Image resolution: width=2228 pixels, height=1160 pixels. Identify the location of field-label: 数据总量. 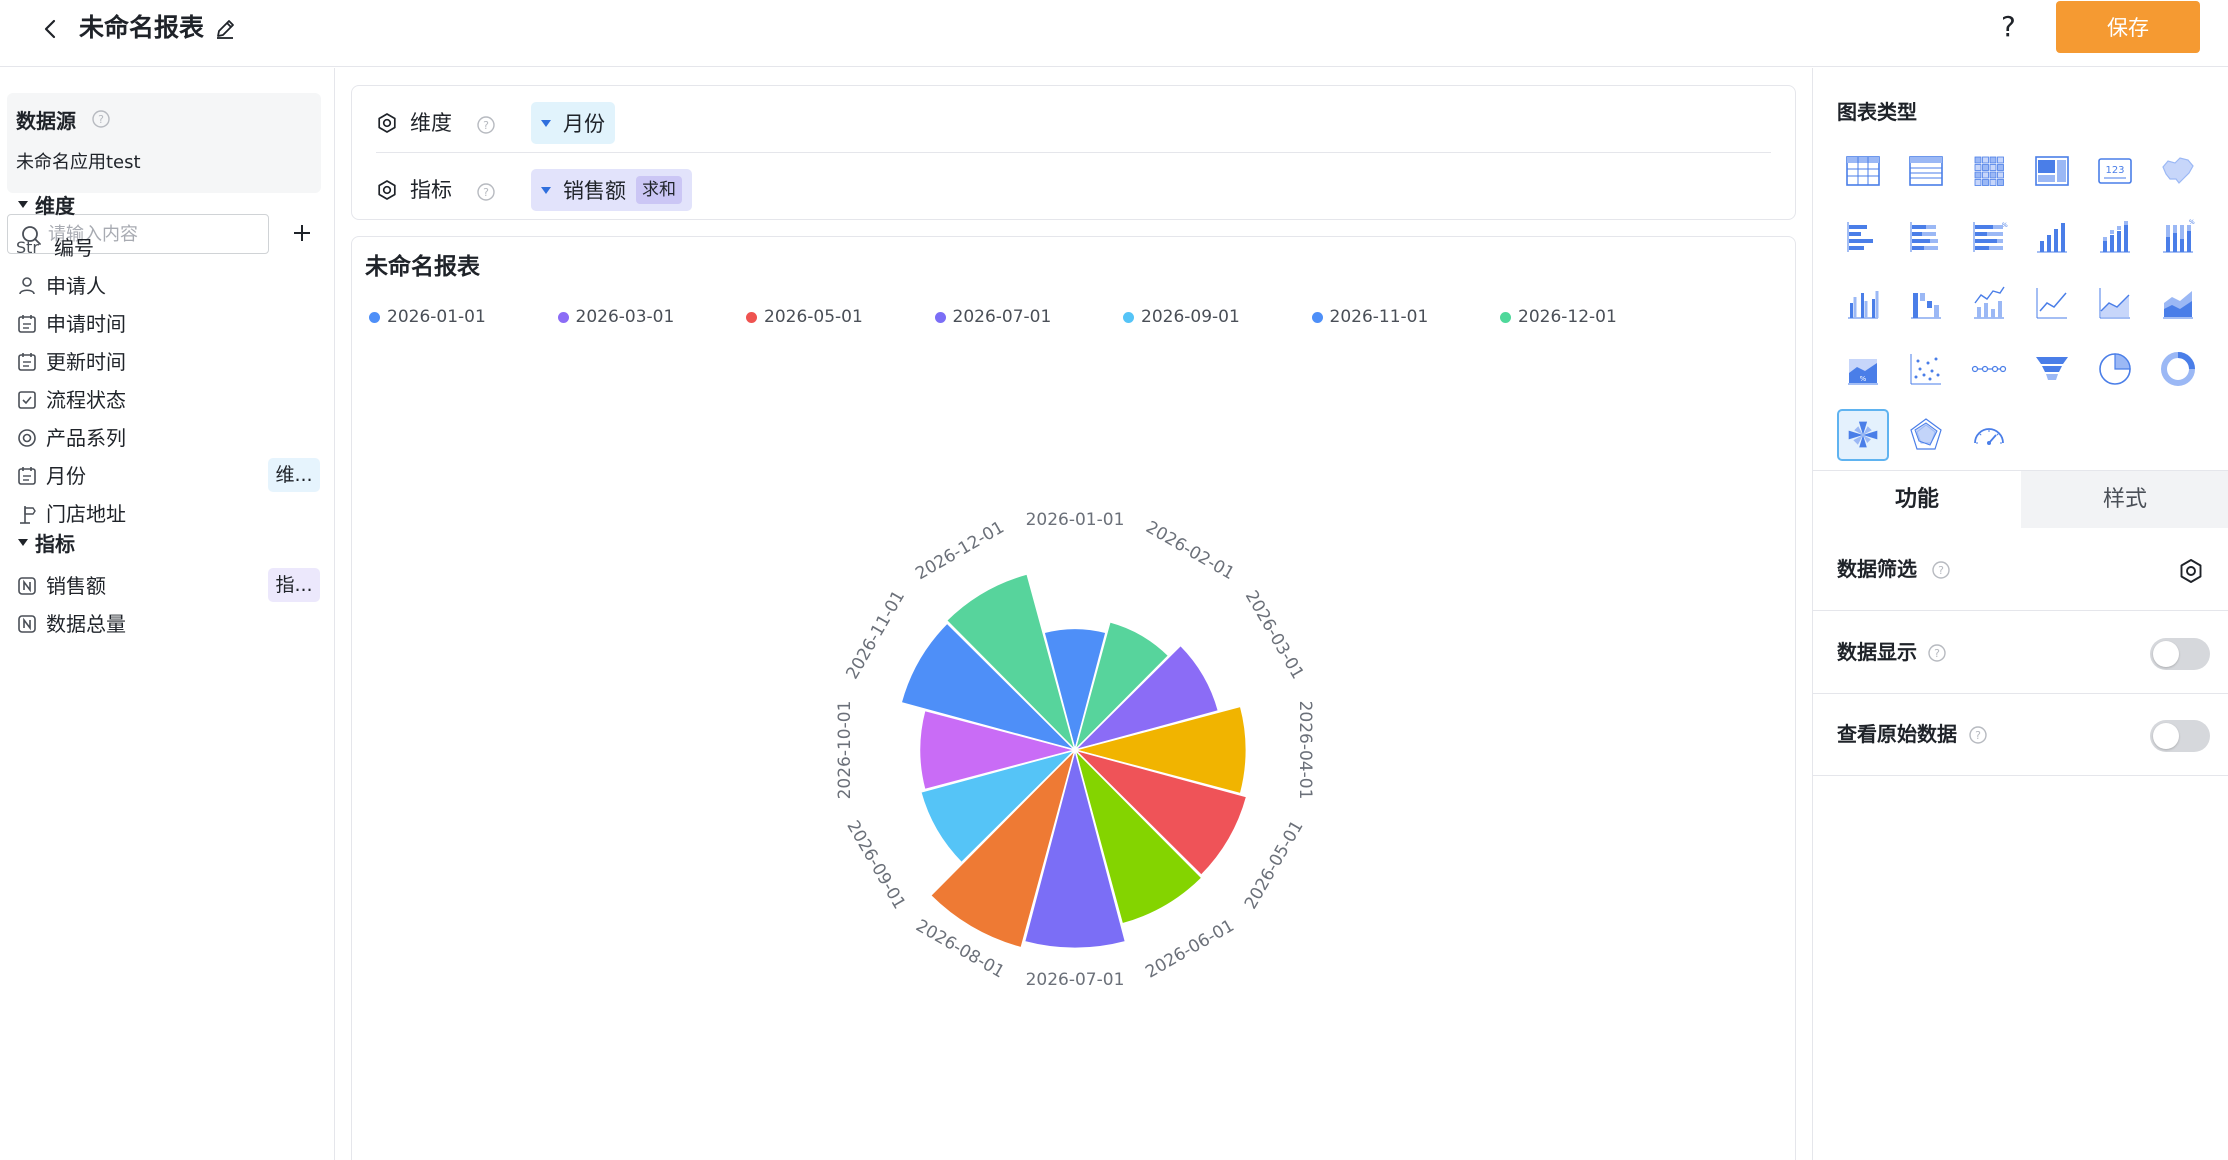
(86, 624).